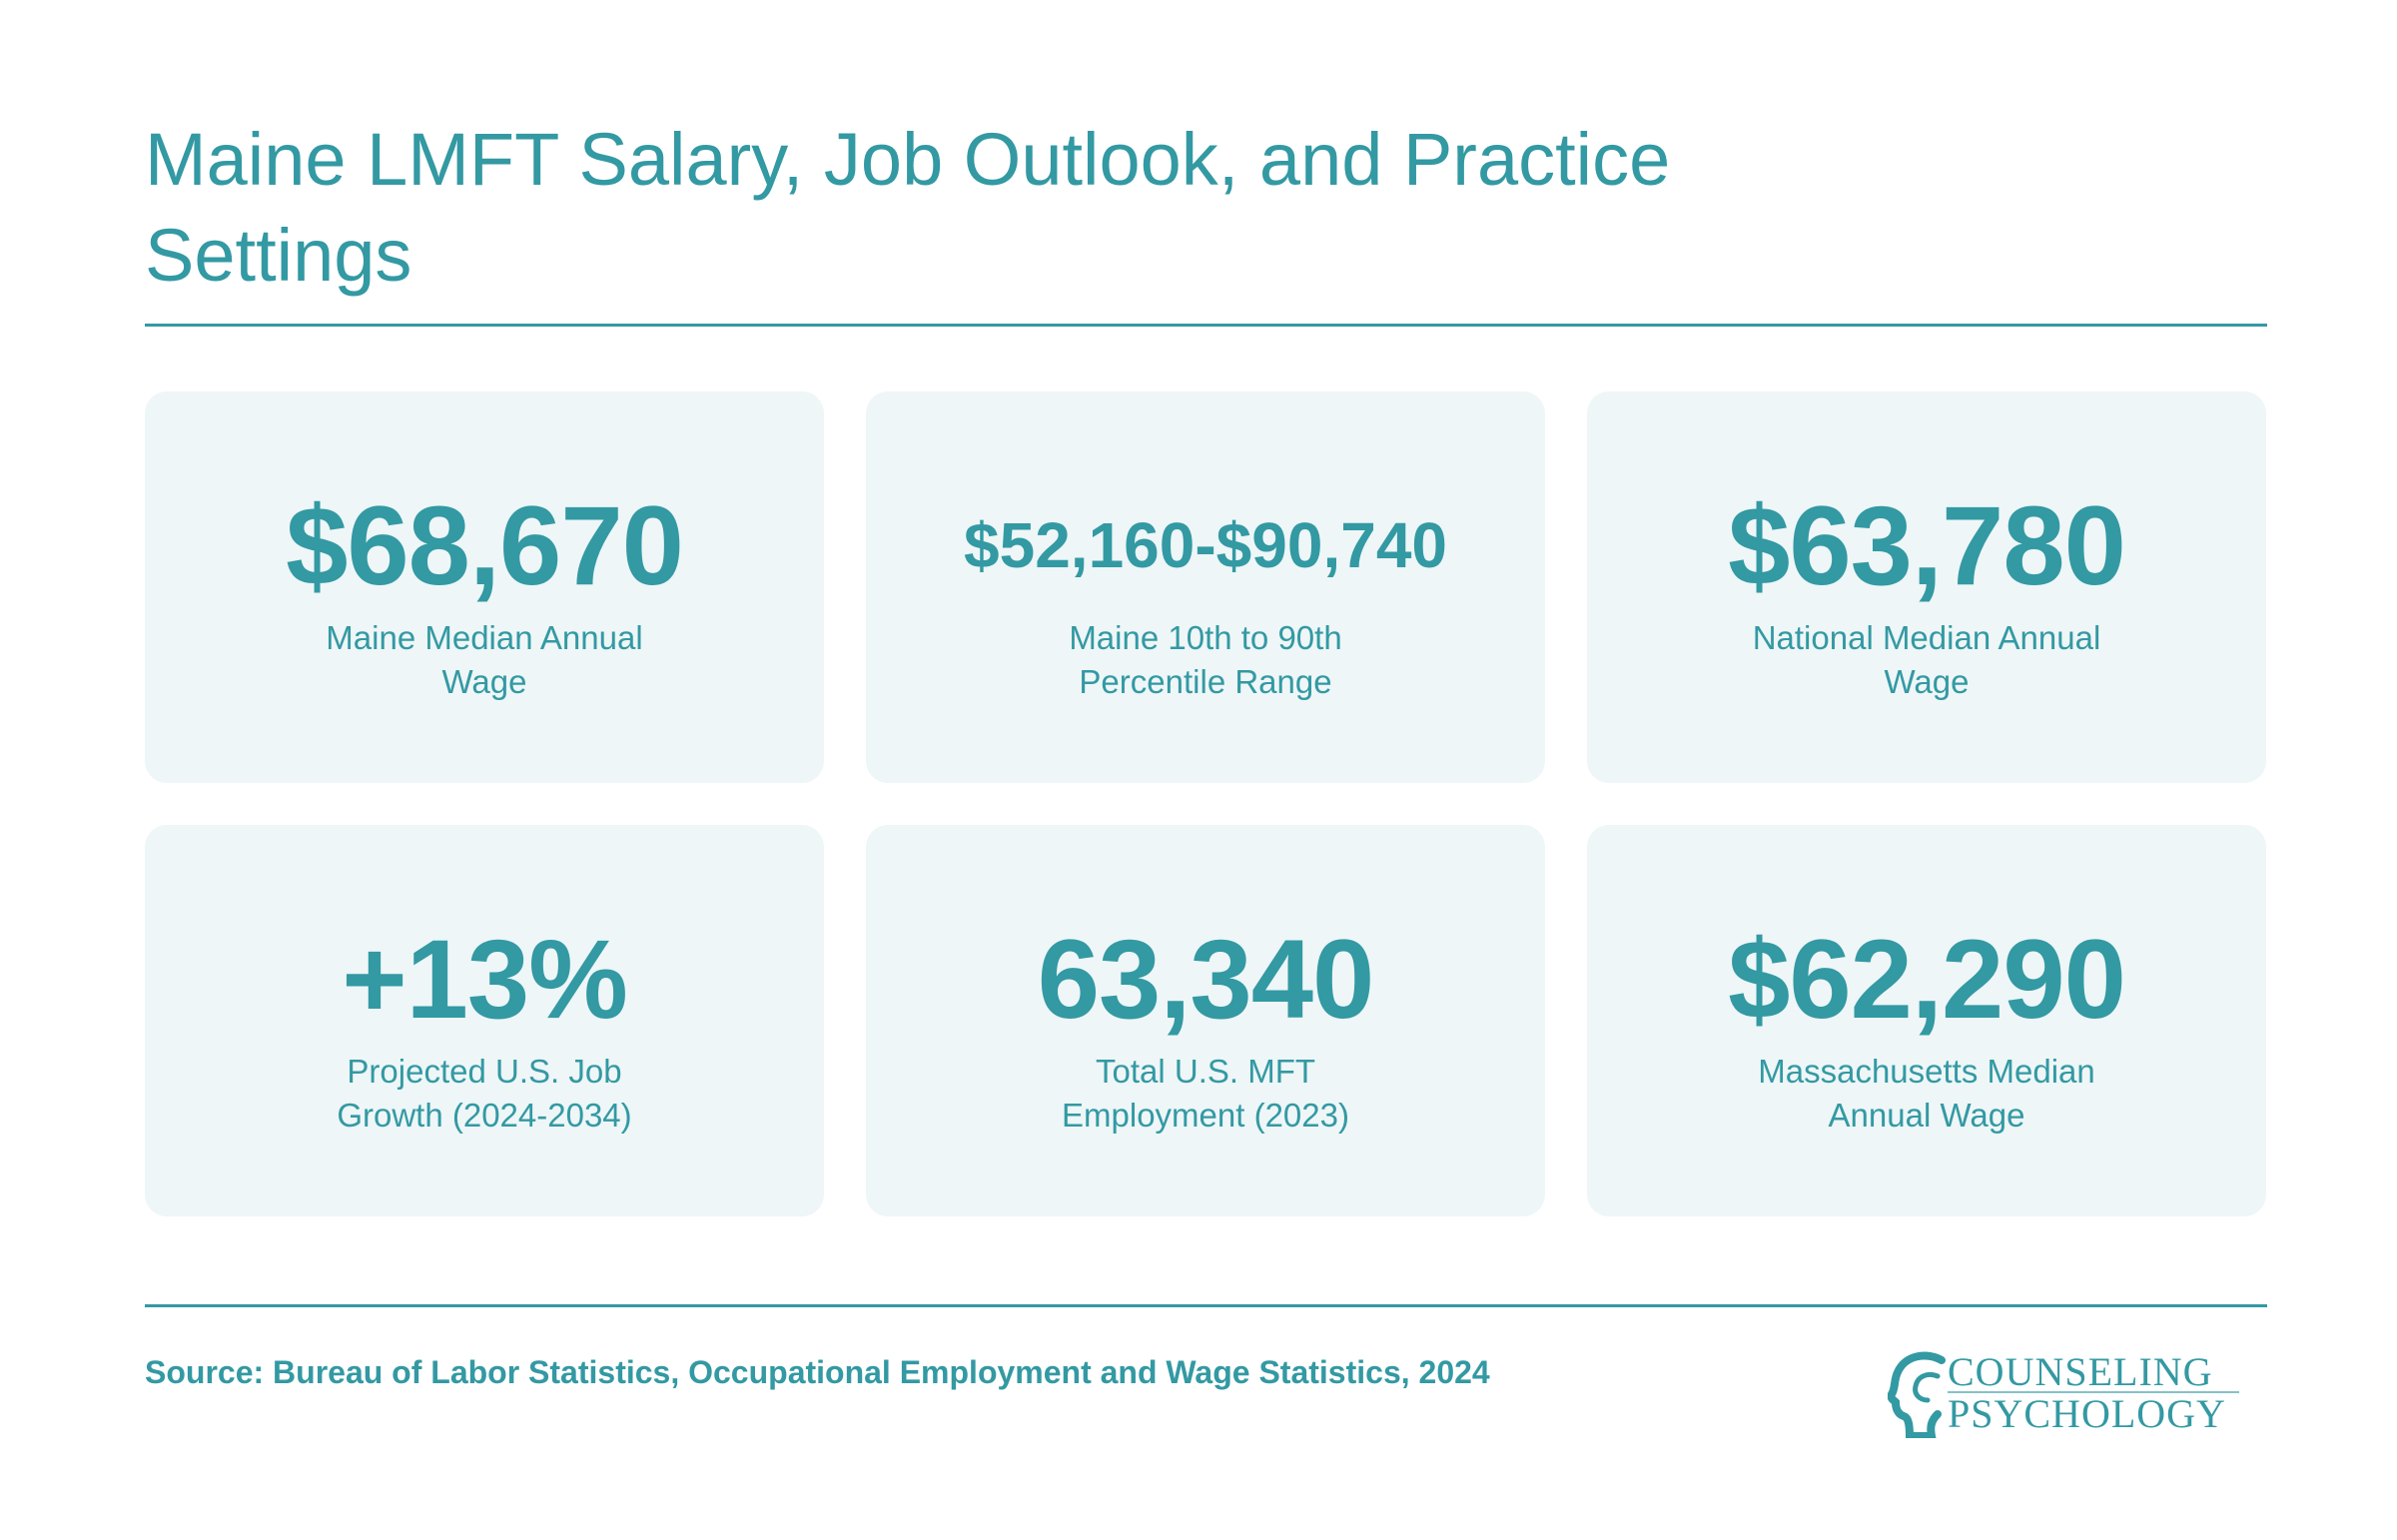 Image resolution: width=2397 pixels, height=1540 pixels. I want to click on stat-label: National Median Annual Wage, so click(1926, 659).